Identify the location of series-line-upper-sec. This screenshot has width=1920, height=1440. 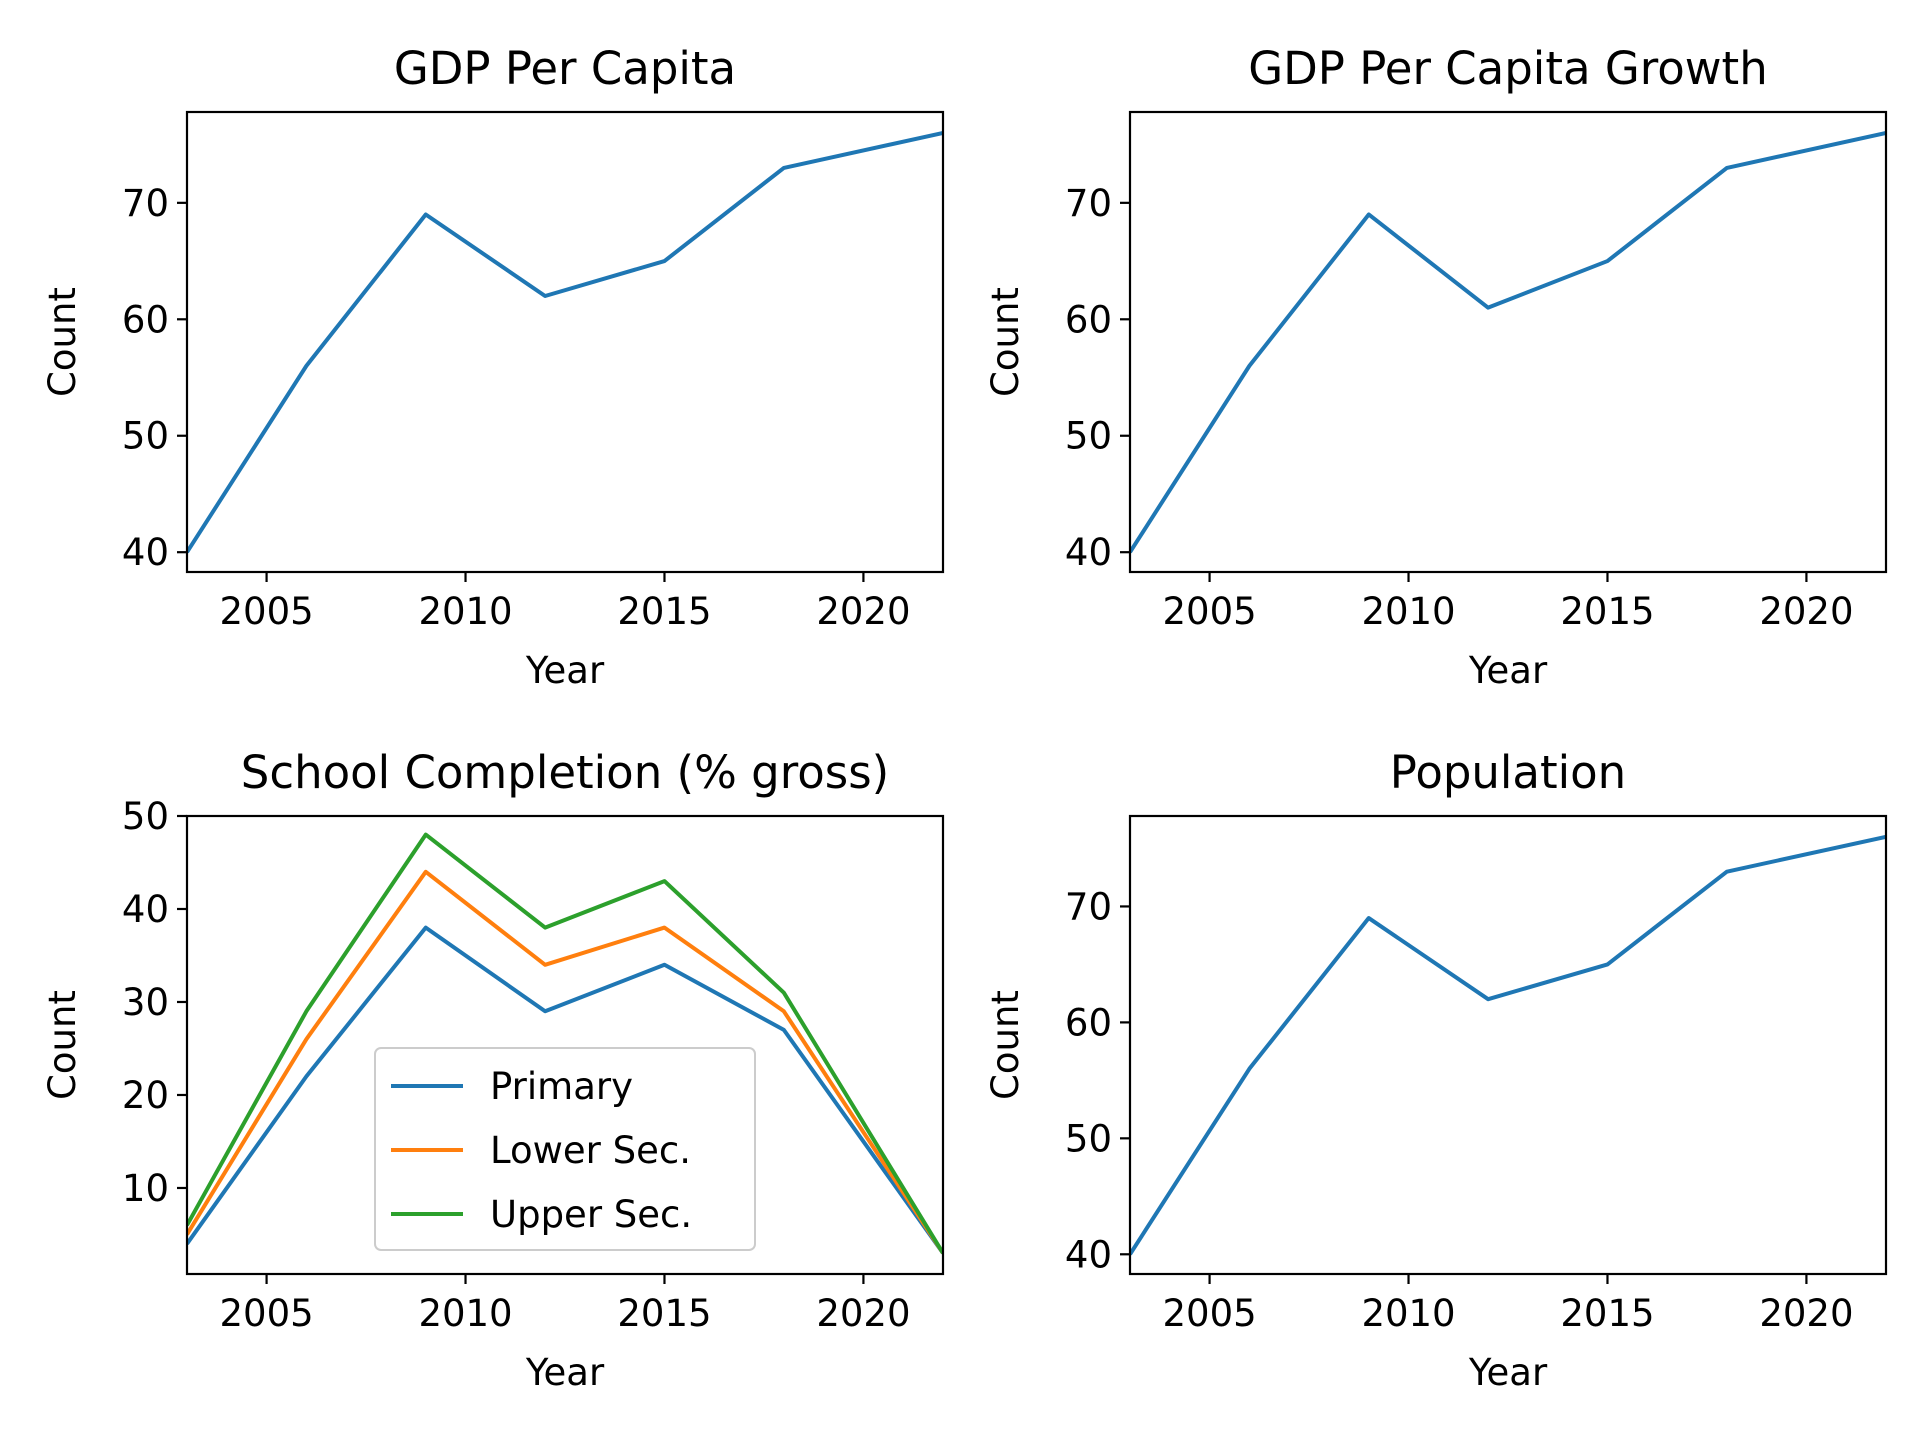
(565, 1043).